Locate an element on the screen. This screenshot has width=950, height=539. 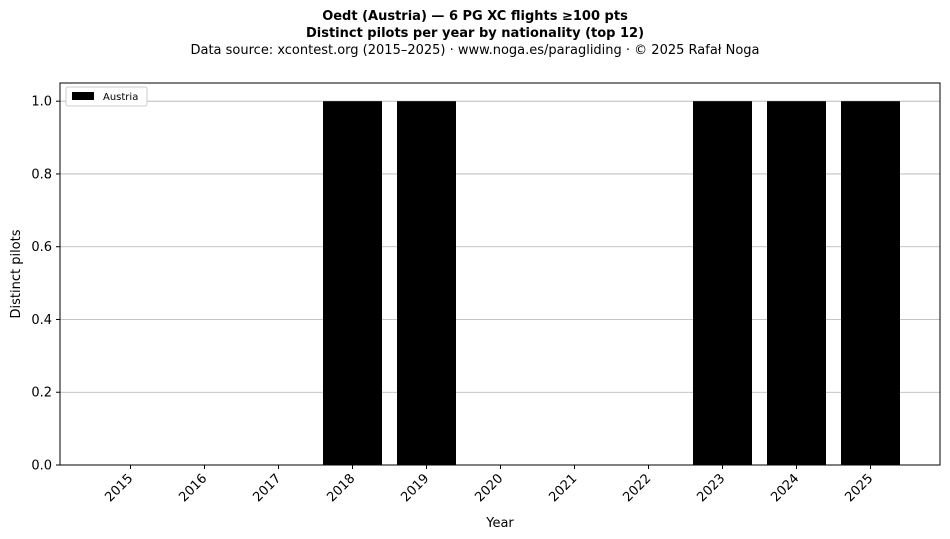
bar-2024 is located at coordinates (796, 283).